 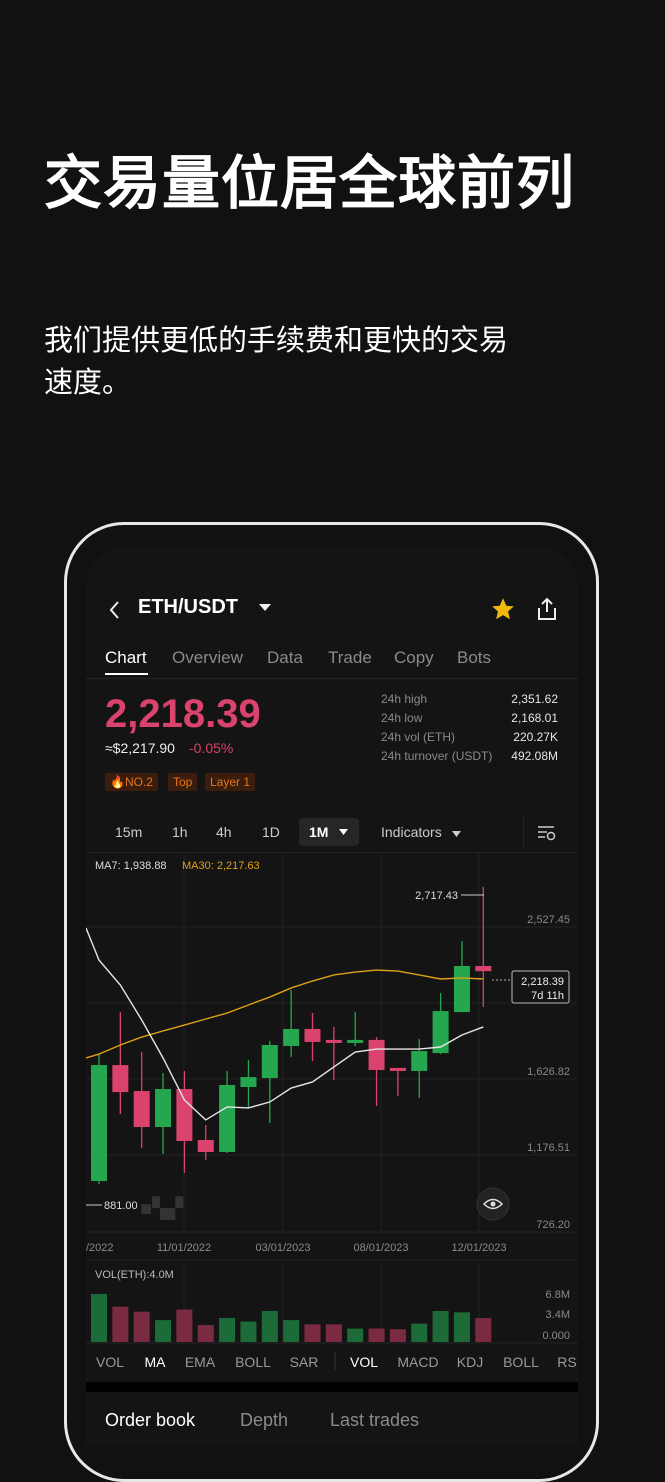 What do you see at coordinates (110, 1362) in the screenshot?
I see `main-indicator-vol: VOL` at bounding box center [110, 1362].